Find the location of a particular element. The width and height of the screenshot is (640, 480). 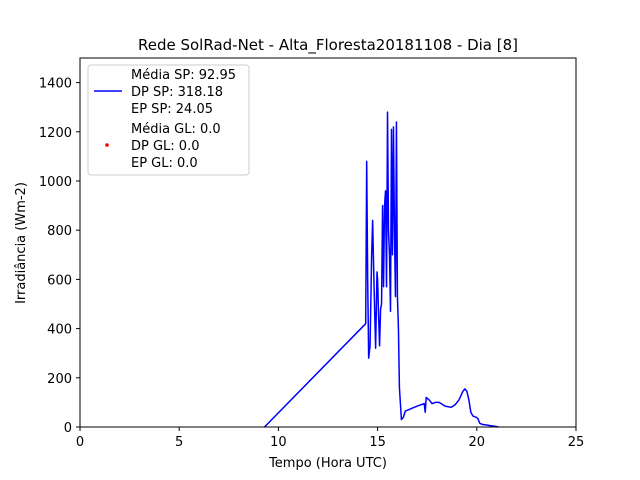

legend-box is located at coordinates (168, 120).